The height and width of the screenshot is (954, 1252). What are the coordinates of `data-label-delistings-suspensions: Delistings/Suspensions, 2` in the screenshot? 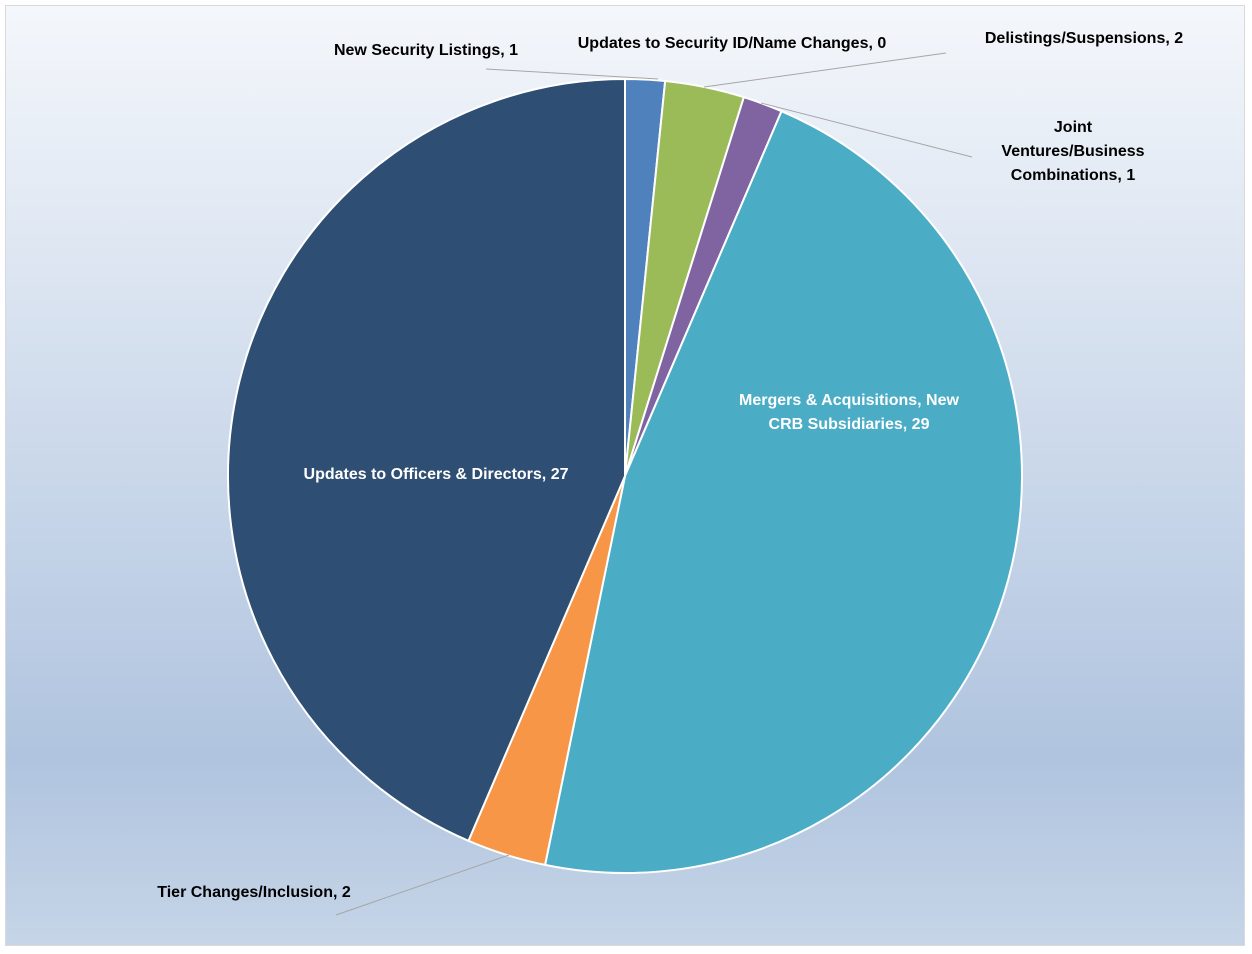 It's located at (1084, 38).